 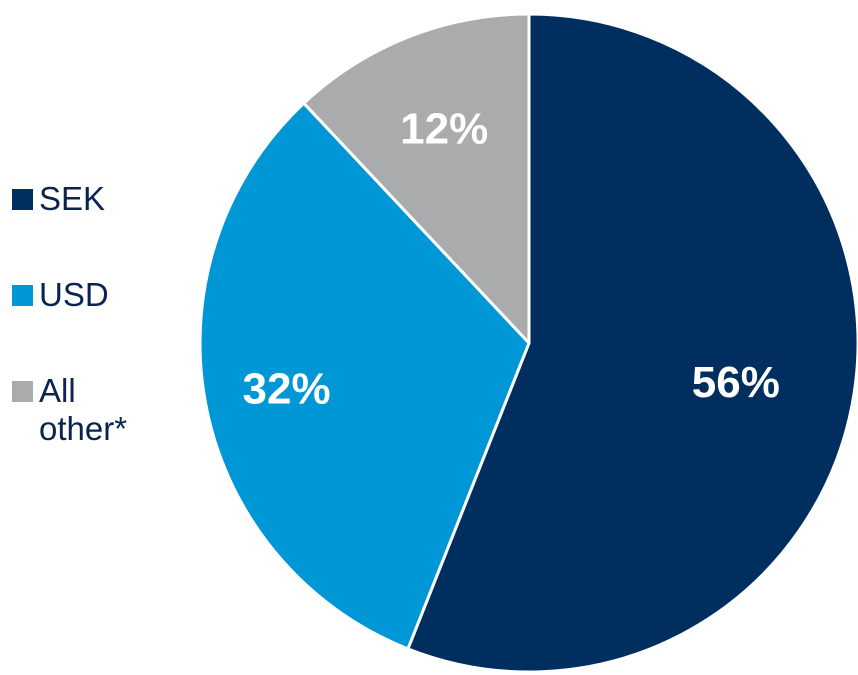 What do you see at coordinates (22, 199) in the screenshot?
I see `legend-swatch-sek` at bounding box center [22, 199].